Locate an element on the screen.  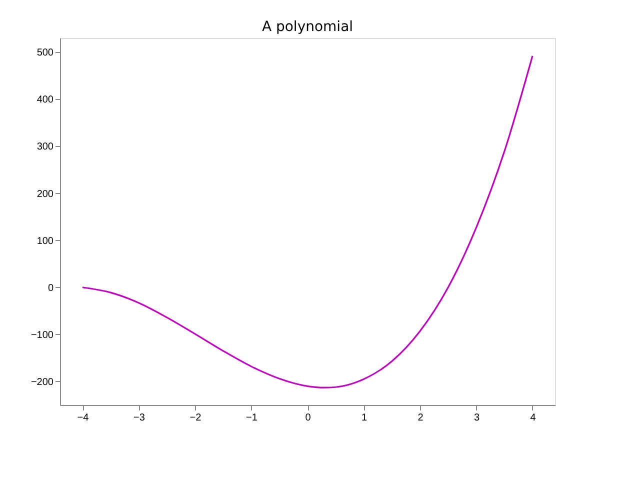
y-tick-label: 0 is located at coordinates (51, 288).